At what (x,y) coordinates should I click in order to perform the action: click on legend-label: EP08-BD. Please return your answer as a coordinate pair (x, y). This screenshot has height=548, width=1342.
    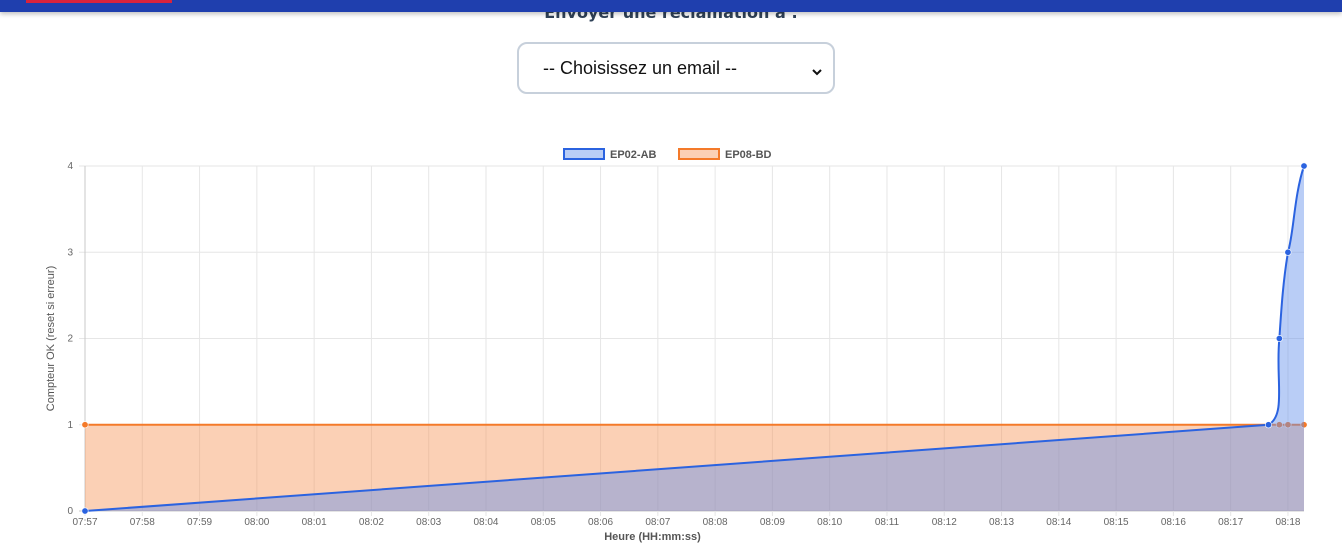
    Looking at the image, I should click on (748, 155).